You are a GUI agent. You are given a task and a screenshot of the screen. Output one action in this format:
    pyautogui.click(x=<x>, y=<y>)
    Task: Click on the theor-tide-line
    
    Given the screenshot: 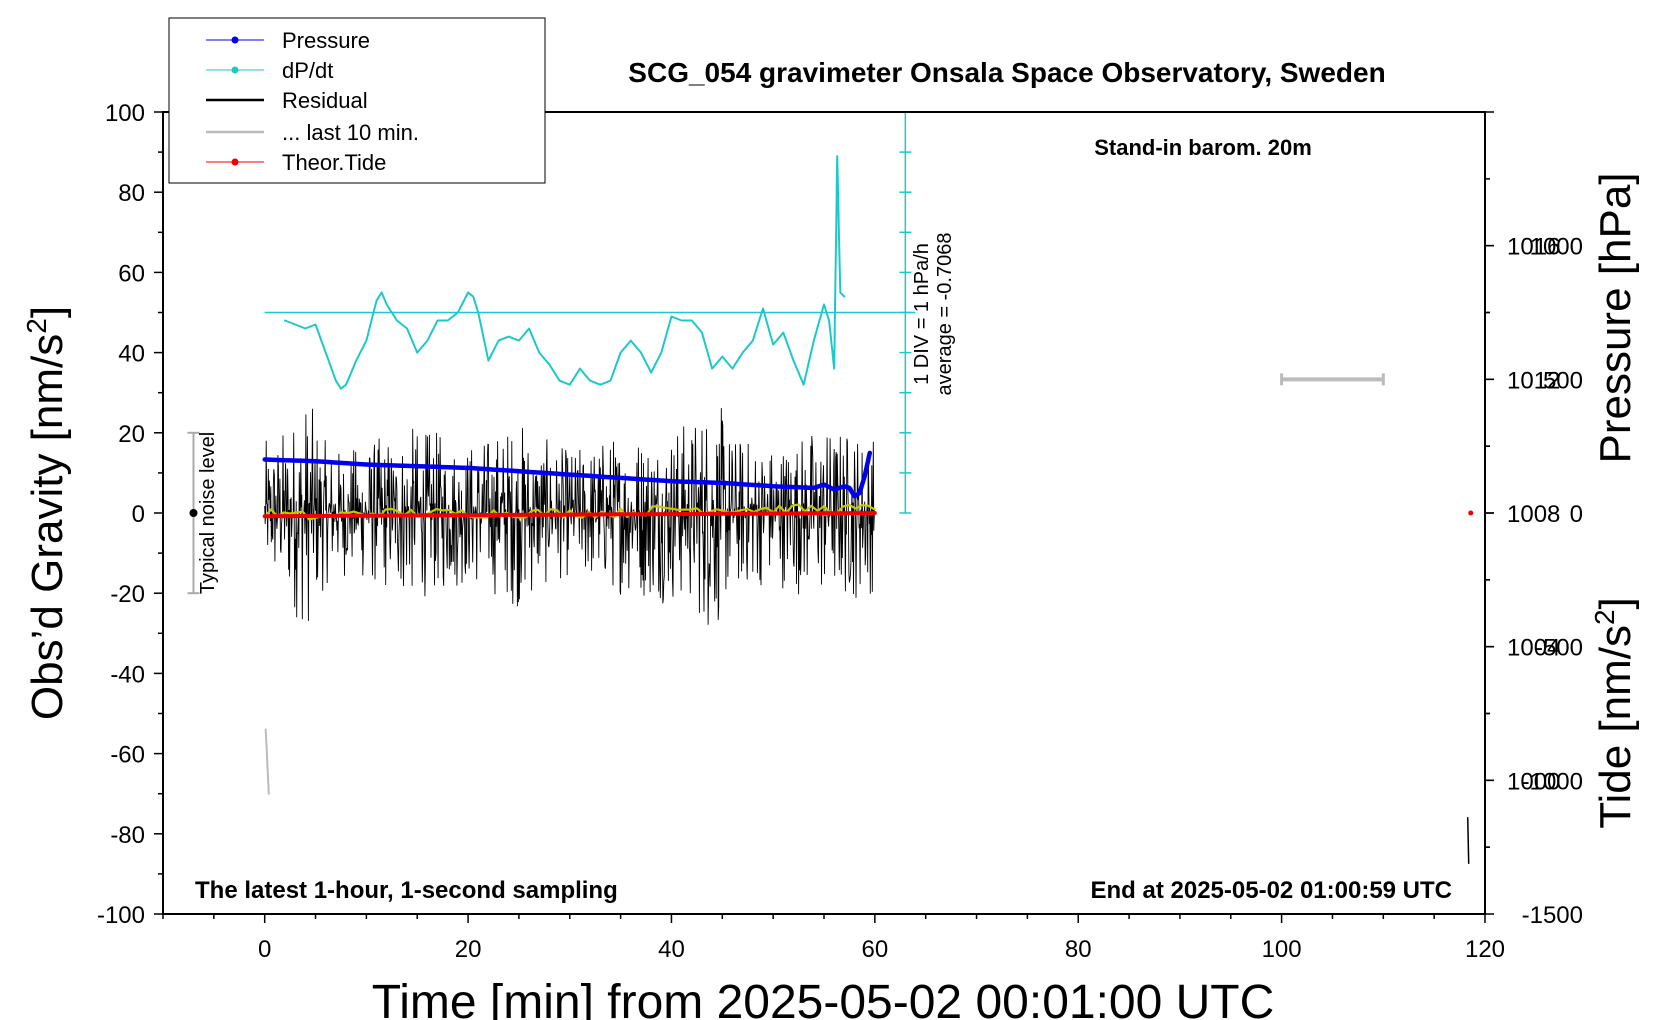 What is the action you would take?
    pyautogui.click(x=569, y=515)
    